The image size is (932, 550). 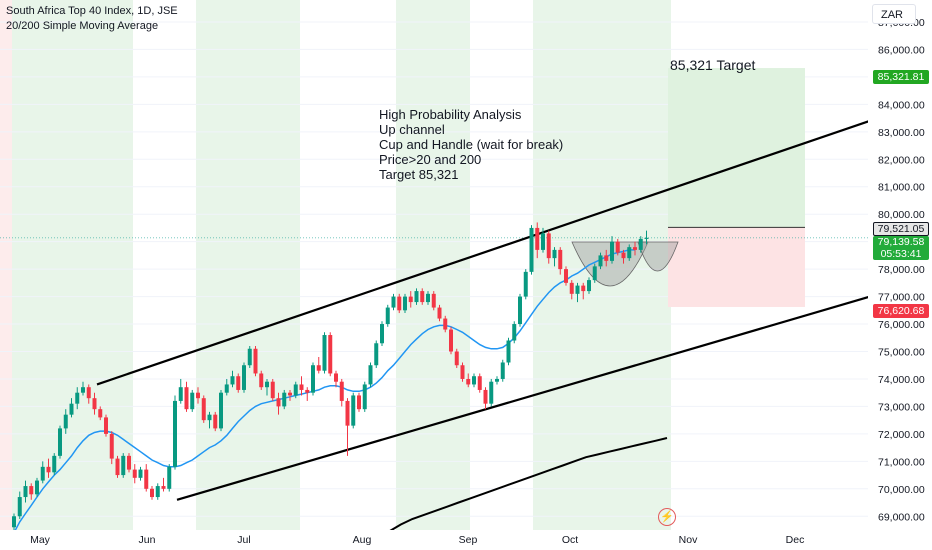 What do you see at coordinates (362, 540) in the screenshot?
I see `x-tick-label: Aug` at bounding box center [362, 540].